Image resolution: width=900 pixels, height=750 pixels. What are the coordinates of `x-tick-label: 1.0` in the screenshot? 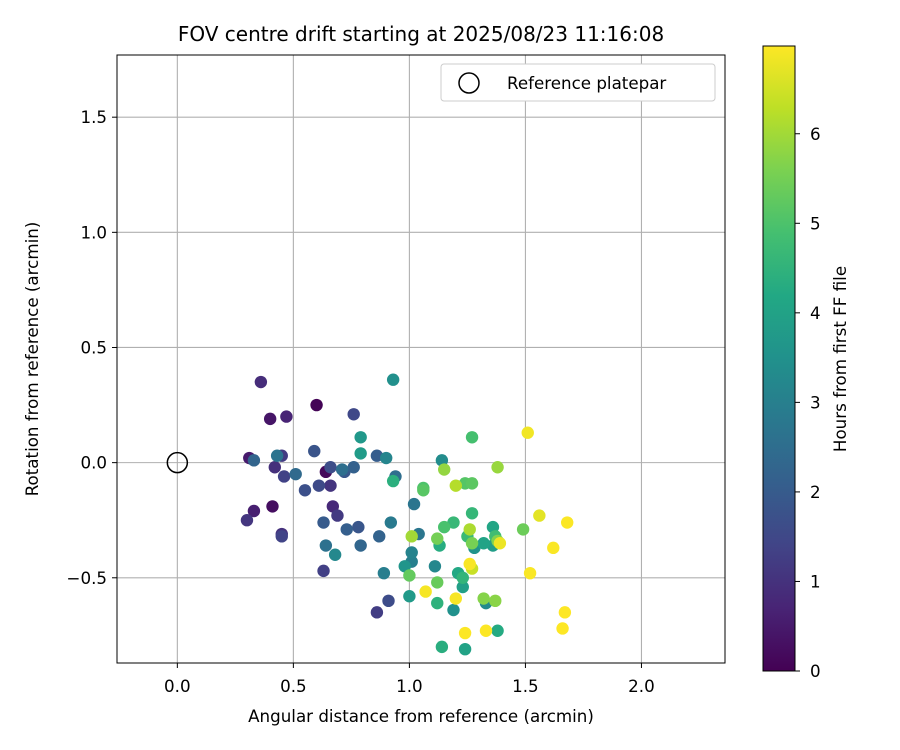 It's located at (409, 686).